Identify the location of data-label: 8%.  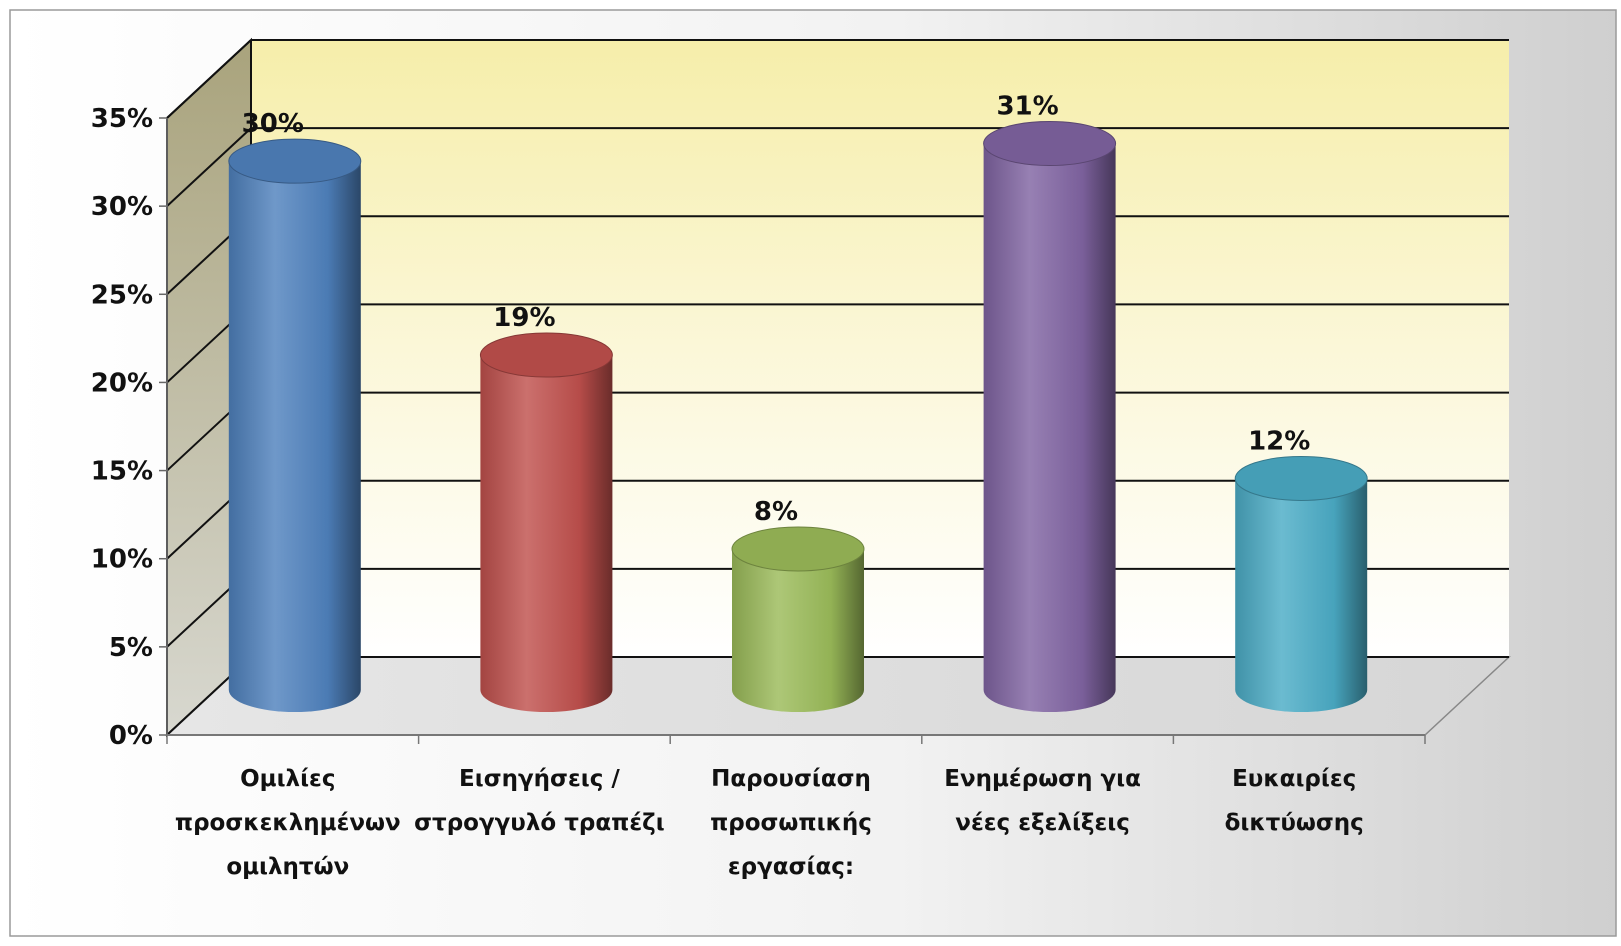
(776, 512).